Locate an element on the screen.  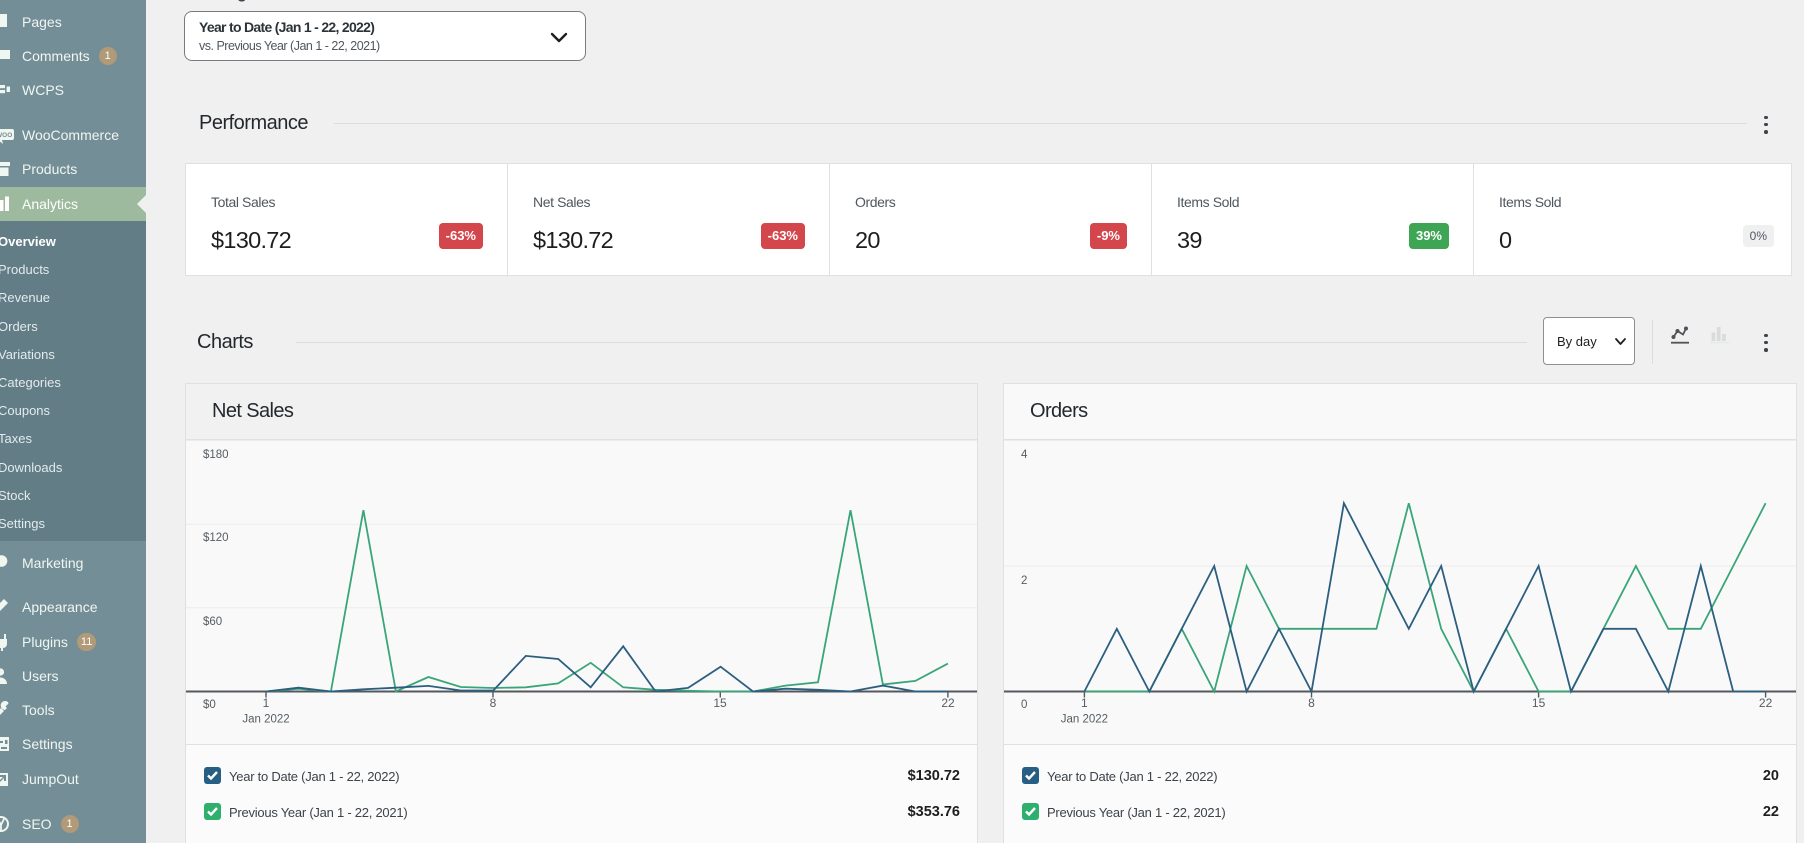
svg-text: 4 is located at coordinates (1024, 455).